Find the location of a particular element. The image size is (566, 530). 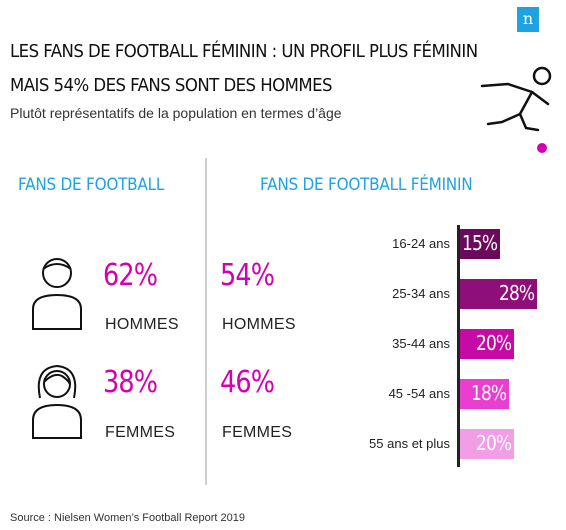

womens-fans-women-label: FEMMES is located at coordinates (257, 432).